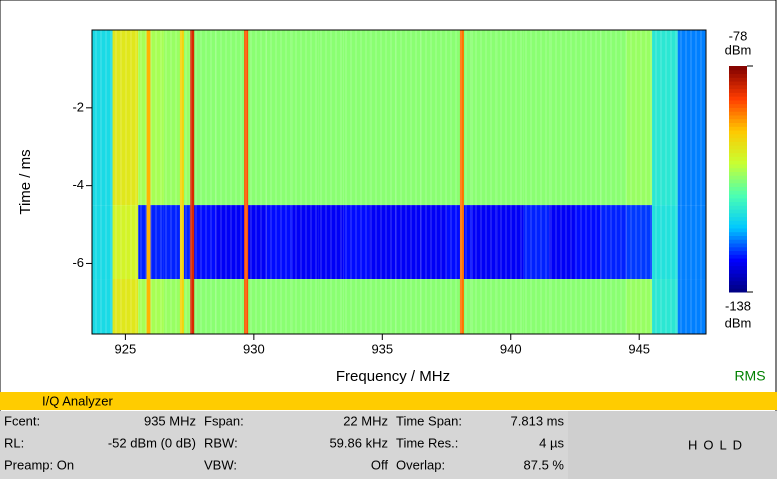 The width and height of the screenshot is (777, 484). What do you see at coordinates (672, 445) in the screenshot?
I see `status-box` at bounding box center [672, 445].